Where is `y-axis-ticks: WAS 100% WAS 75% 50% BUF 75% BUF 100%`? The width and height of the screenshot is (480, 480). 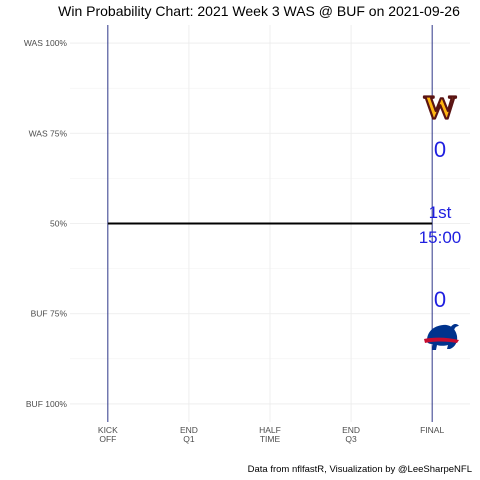
y-axis-ticks: WAS 100% WAS 75% 50% BUF 75% BUF 100% is located at coordinates (46, 223).